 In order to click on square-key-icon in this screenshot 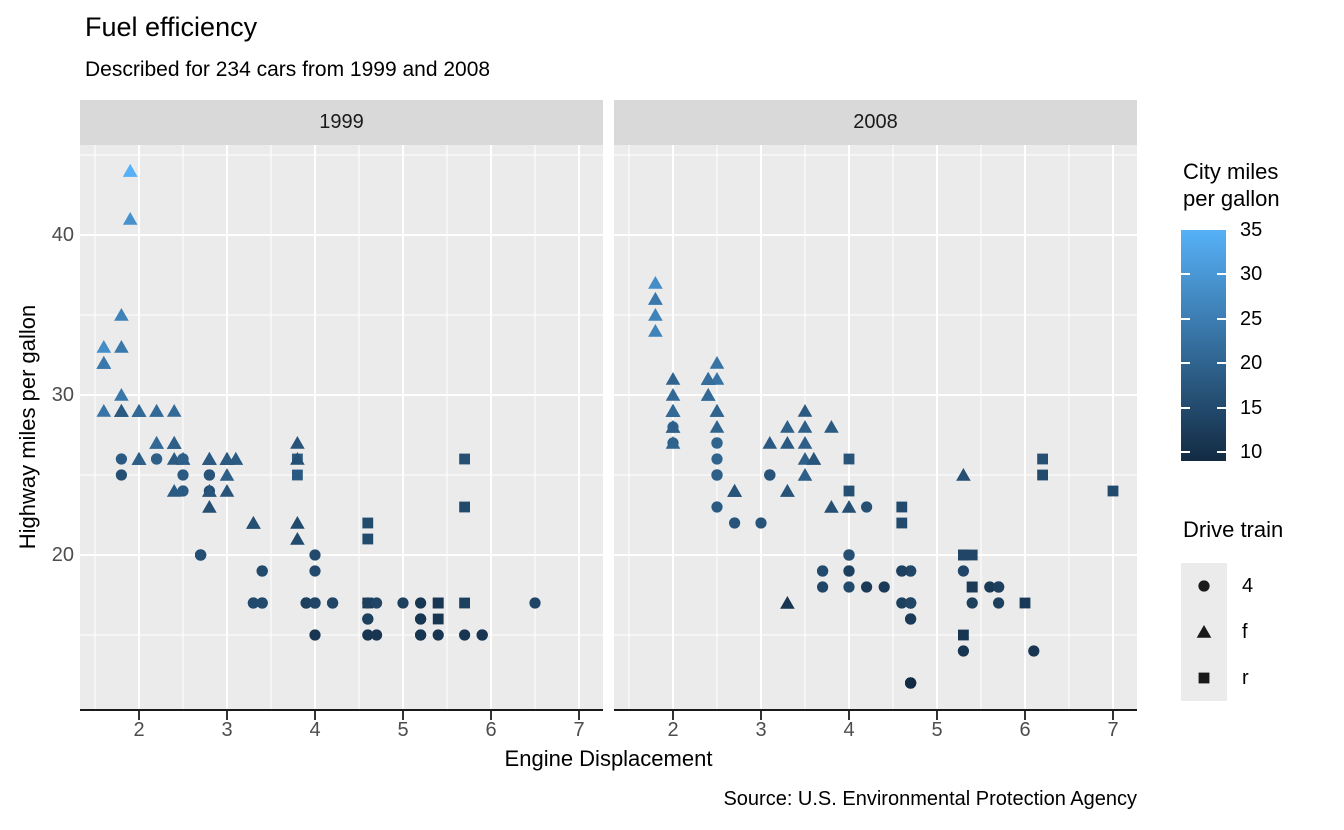, I will do `click(1204, 678)`.